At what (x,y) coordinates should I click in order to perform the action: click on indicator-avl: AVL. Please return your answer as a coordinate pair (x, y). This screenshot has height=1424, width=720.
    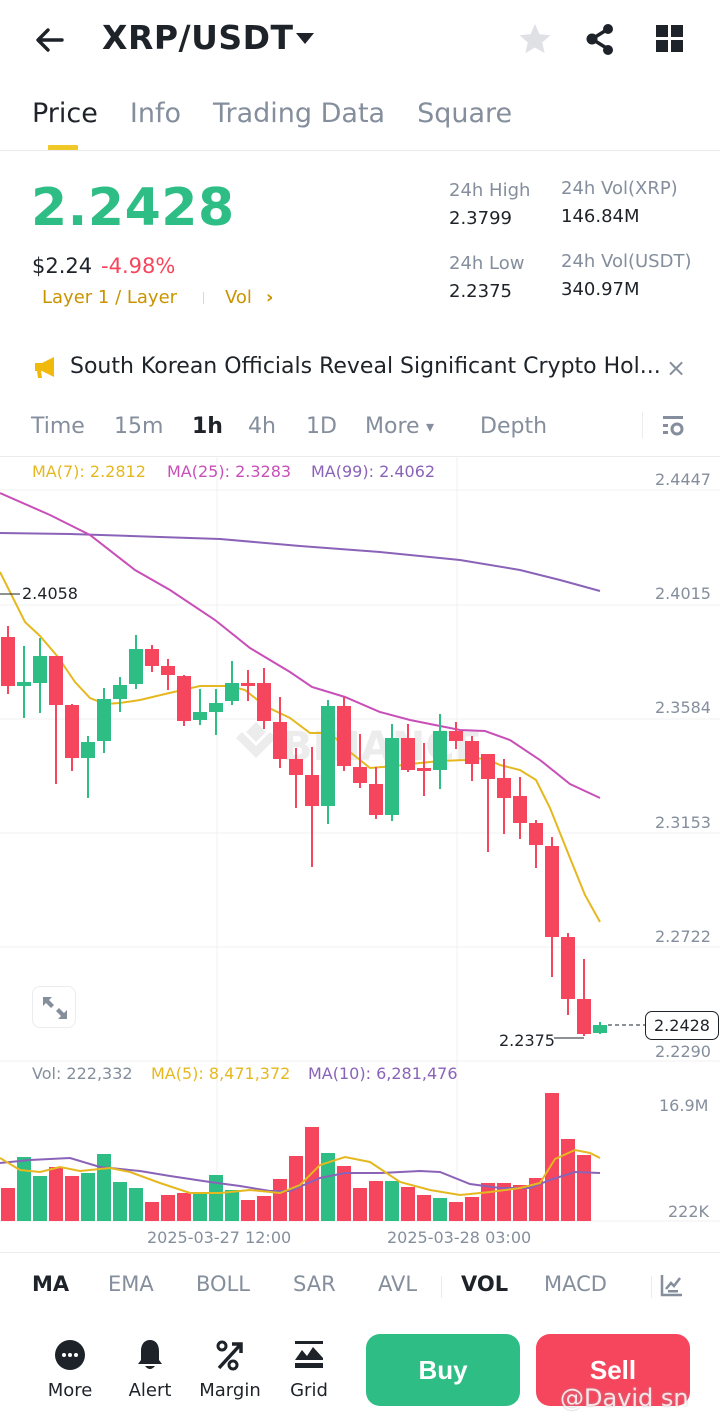
    Looking at the image, I should click on (398, 1284).